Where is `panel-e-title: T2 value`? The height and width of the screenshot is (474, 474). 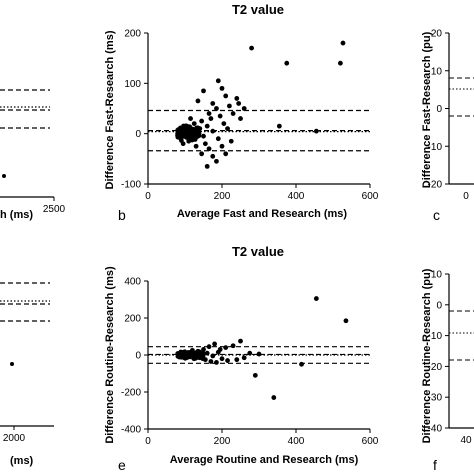
panel-e-title: T2 value is located at coordinates (258, 251).